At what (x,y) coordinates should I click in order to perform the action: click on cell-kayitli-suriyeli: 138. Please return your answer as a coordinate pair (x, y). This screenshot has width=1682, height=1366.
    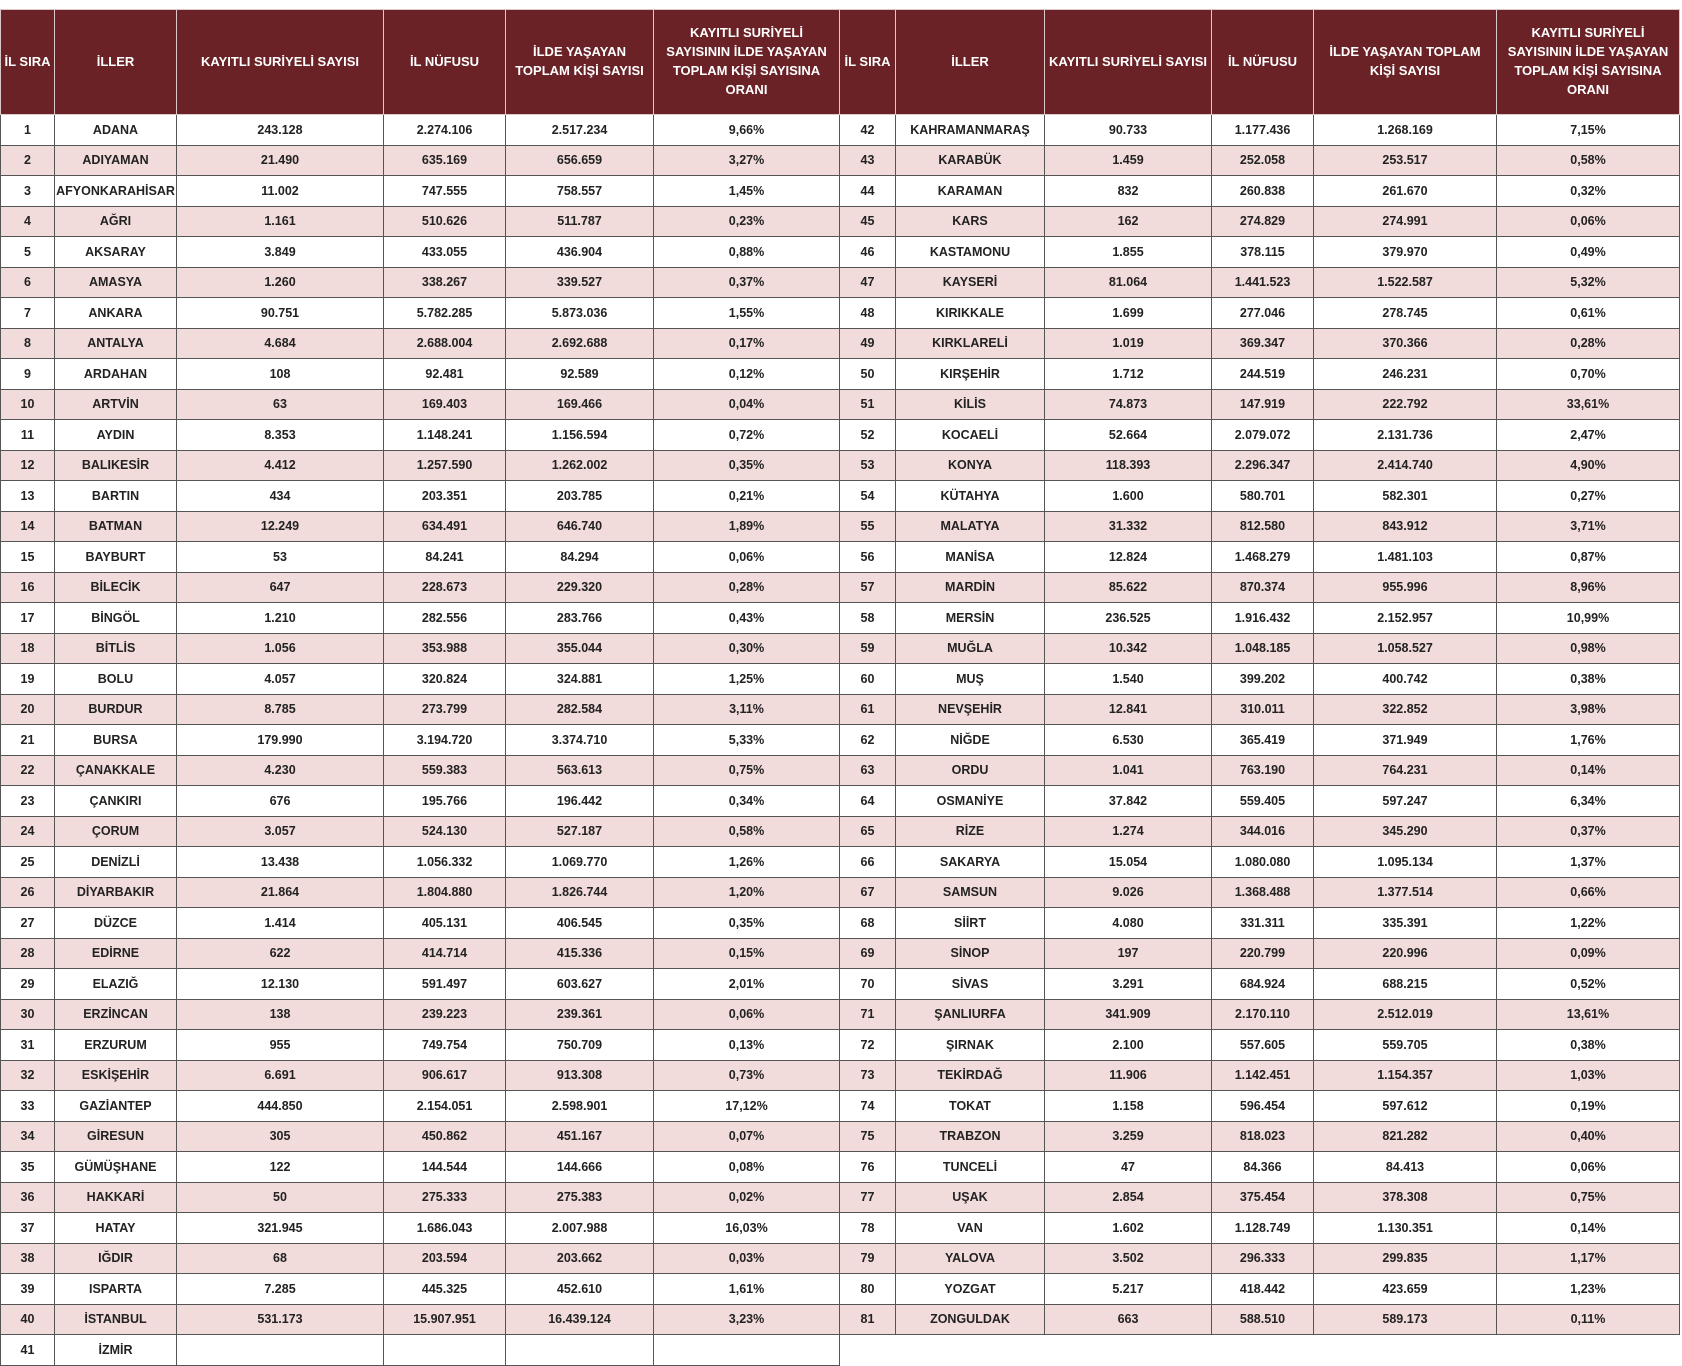
    Looking at the image, I should click on (280, 1014).